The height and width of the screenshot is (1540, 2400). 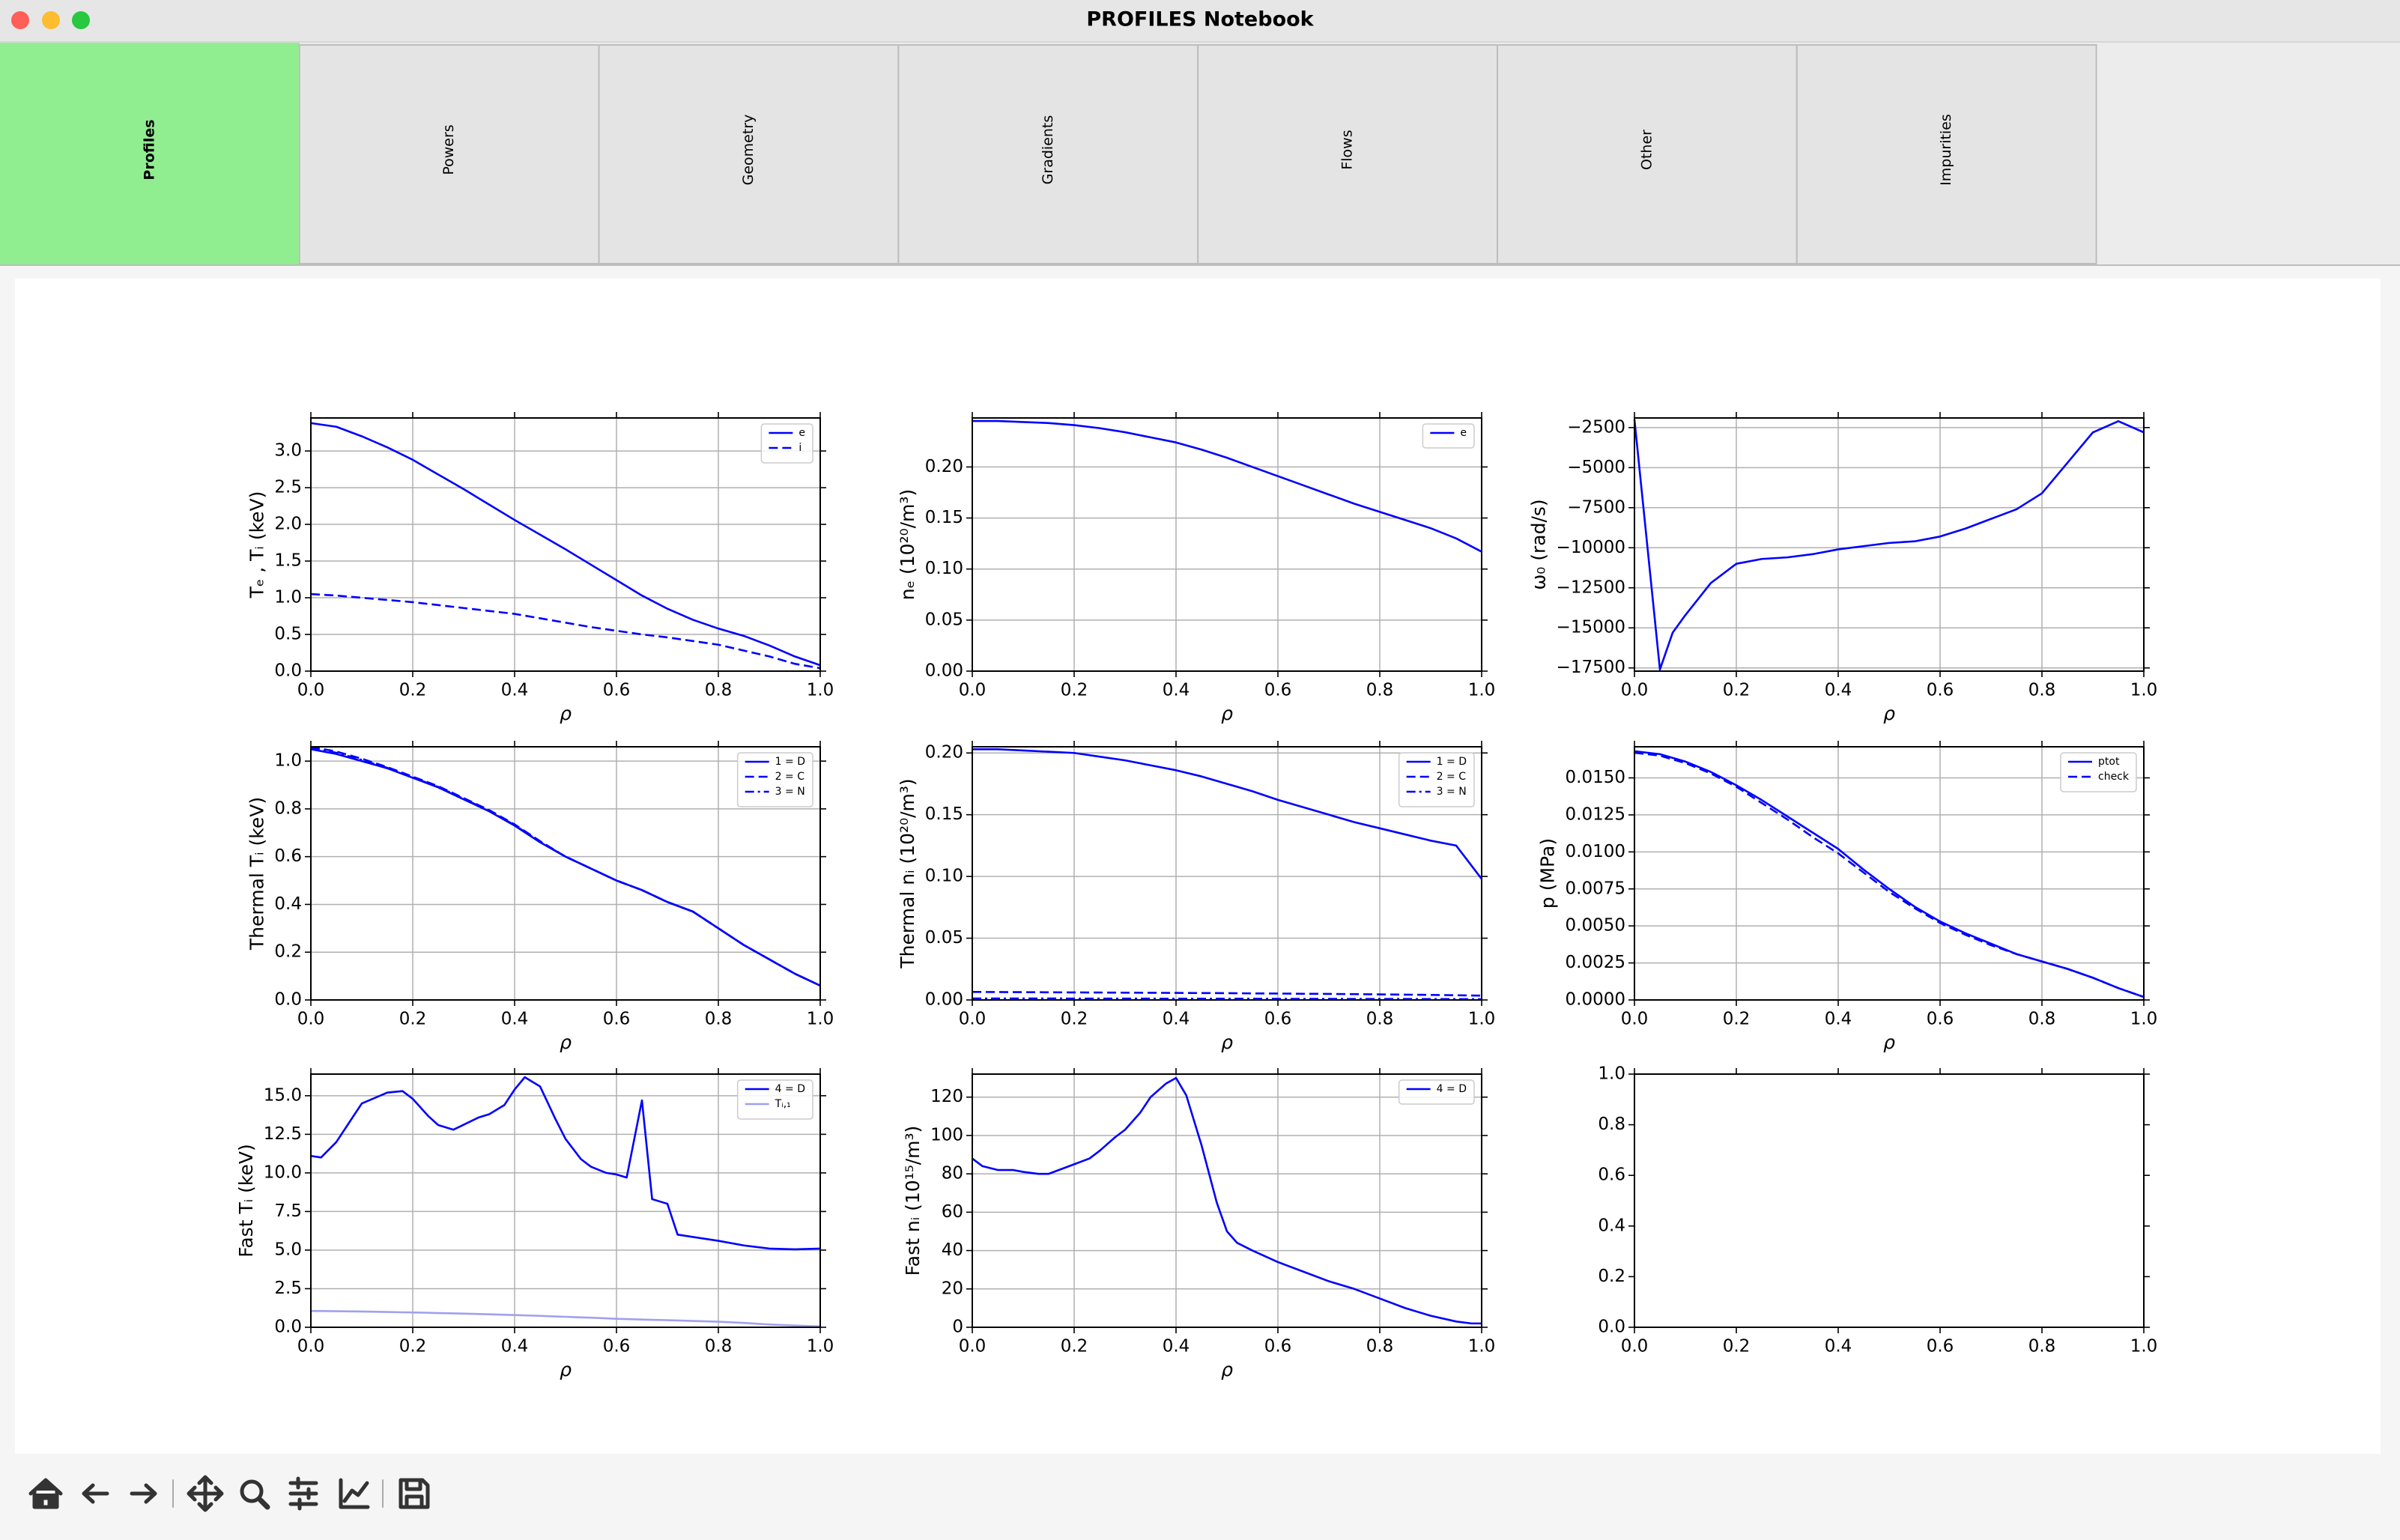 I want to click on y-tick-label: 0.0150, so click(x=1595, y=777).